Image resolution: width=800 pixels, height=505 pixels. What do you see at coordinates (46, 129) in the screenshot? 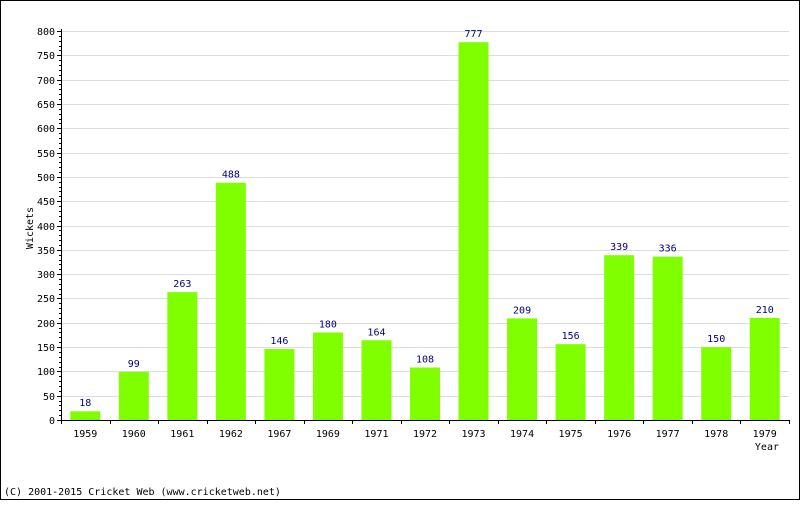
I see `y-tick-label: 600` at bounding box center [46, 129].